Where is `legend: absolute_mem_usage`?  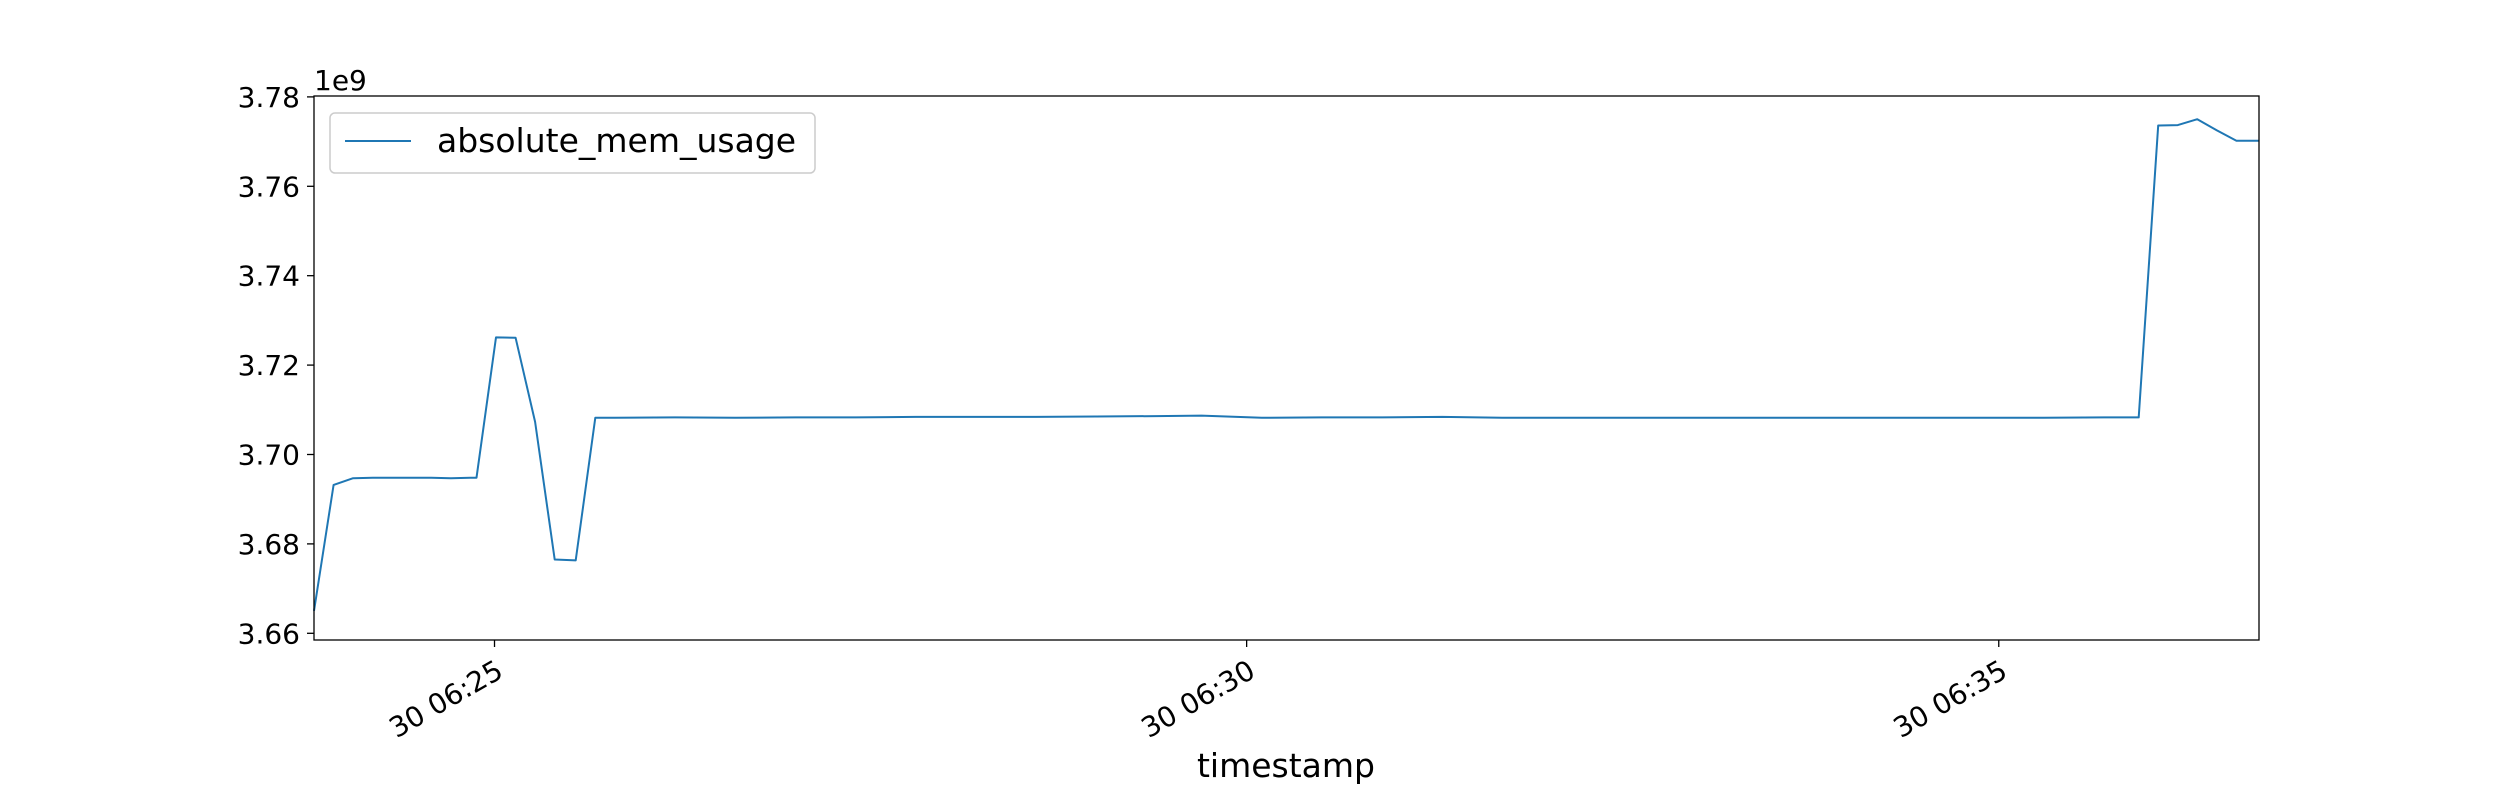
legend: absolute_mem_usage is located at coordinates (572, 143).